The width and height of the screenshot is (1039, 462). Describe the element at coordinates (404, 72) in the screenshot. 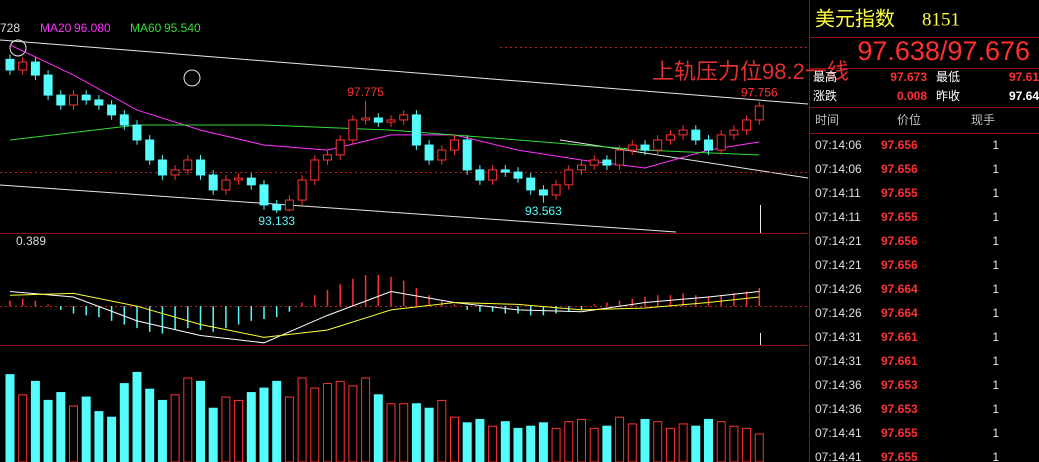

I see `upper-channel` at that location.